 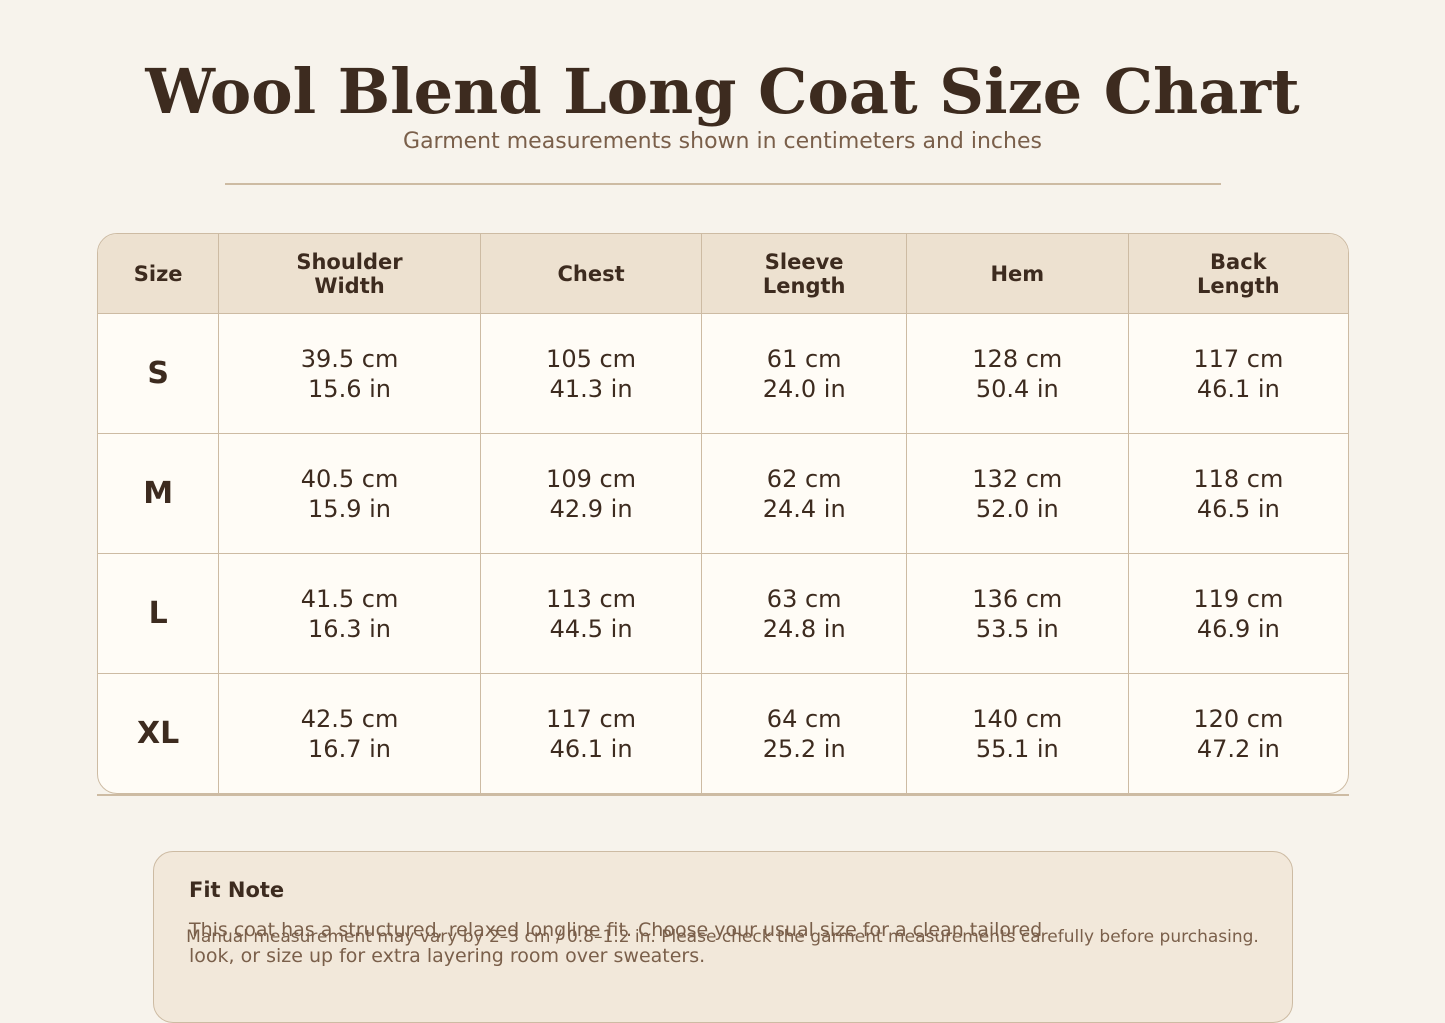 What do you see at coordinates (349, 598) in the screenshot?
I see `cm-value: 41.5 cm` at bounding box center [349, 598].